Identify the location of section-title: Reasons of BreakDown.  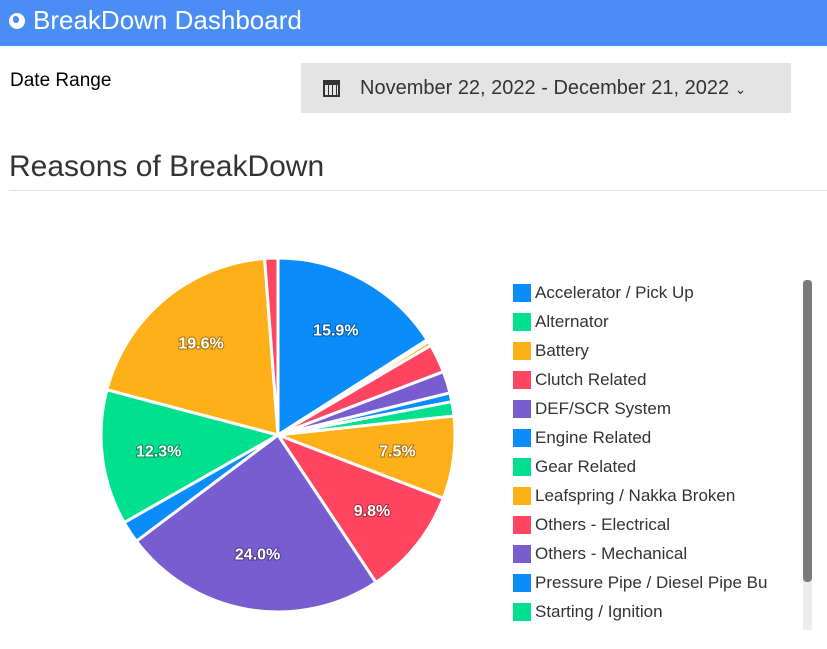
(167, 166).